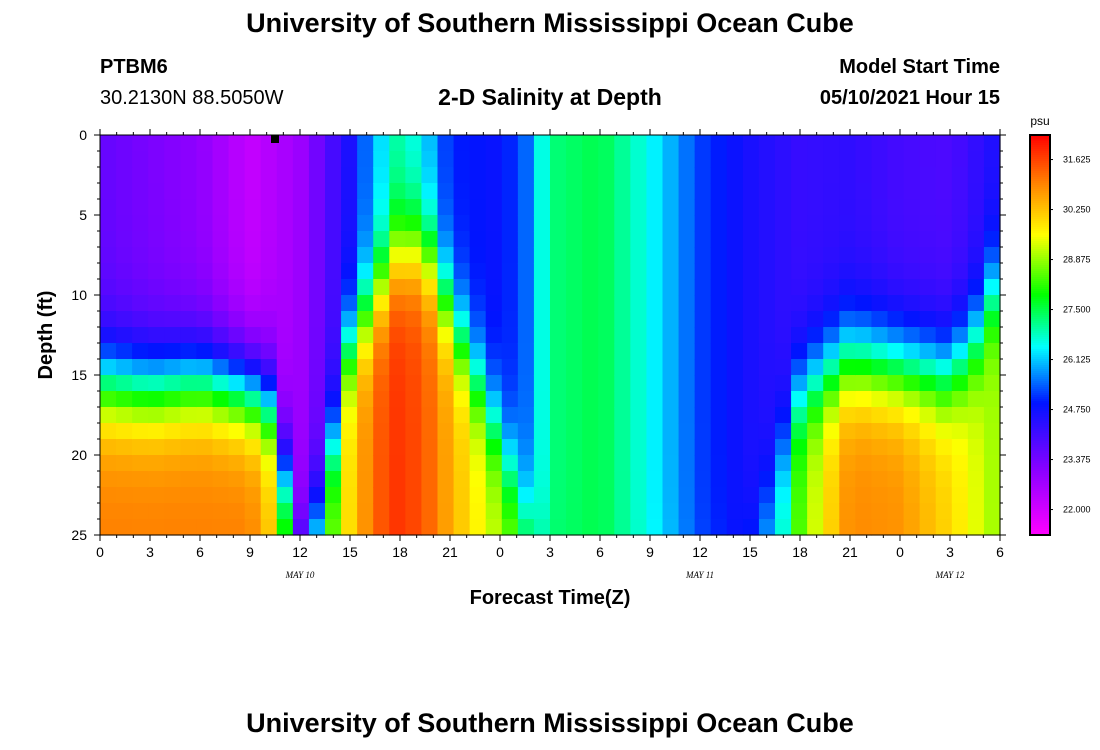 The image size is (1100, 750). I want to click on colorbar-label: 27.500, so click(1077, 310).